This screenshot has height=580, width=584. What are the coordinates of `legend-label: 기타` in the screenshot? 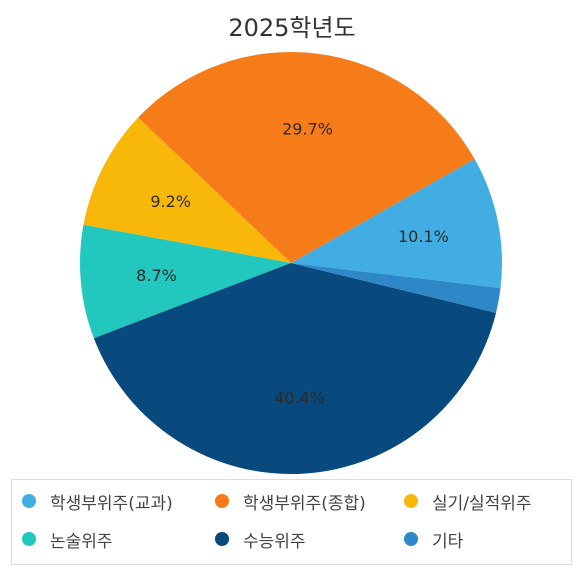 It's located at (448, 541).